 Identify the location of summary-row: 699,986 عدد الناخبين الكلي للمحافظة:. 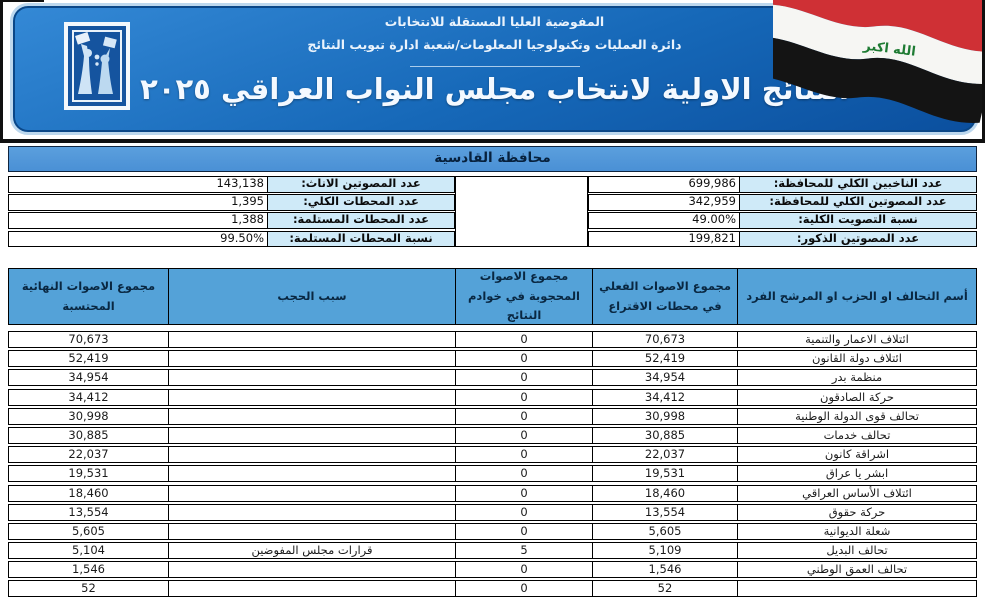
(782, 184).